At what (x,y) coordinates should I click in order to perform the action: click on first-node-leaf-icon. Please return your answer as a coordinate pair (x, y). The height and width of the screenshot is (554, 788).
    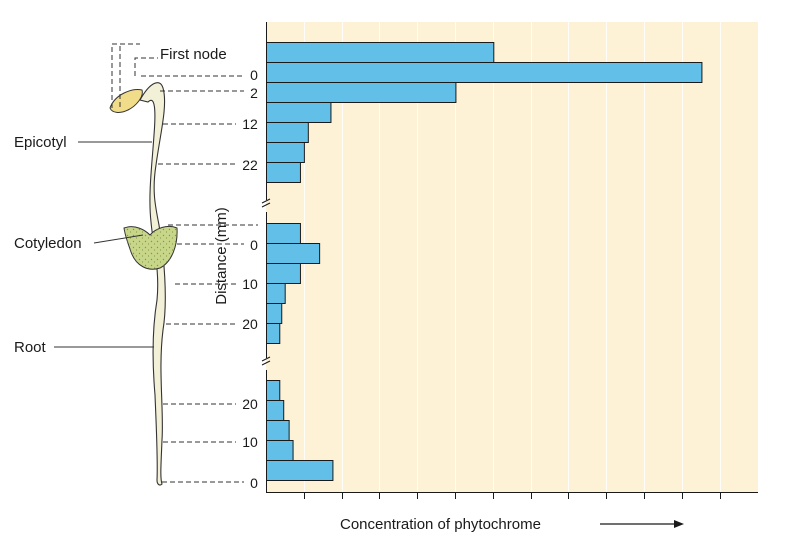
    Looking at the image, I should click on (126, 101).